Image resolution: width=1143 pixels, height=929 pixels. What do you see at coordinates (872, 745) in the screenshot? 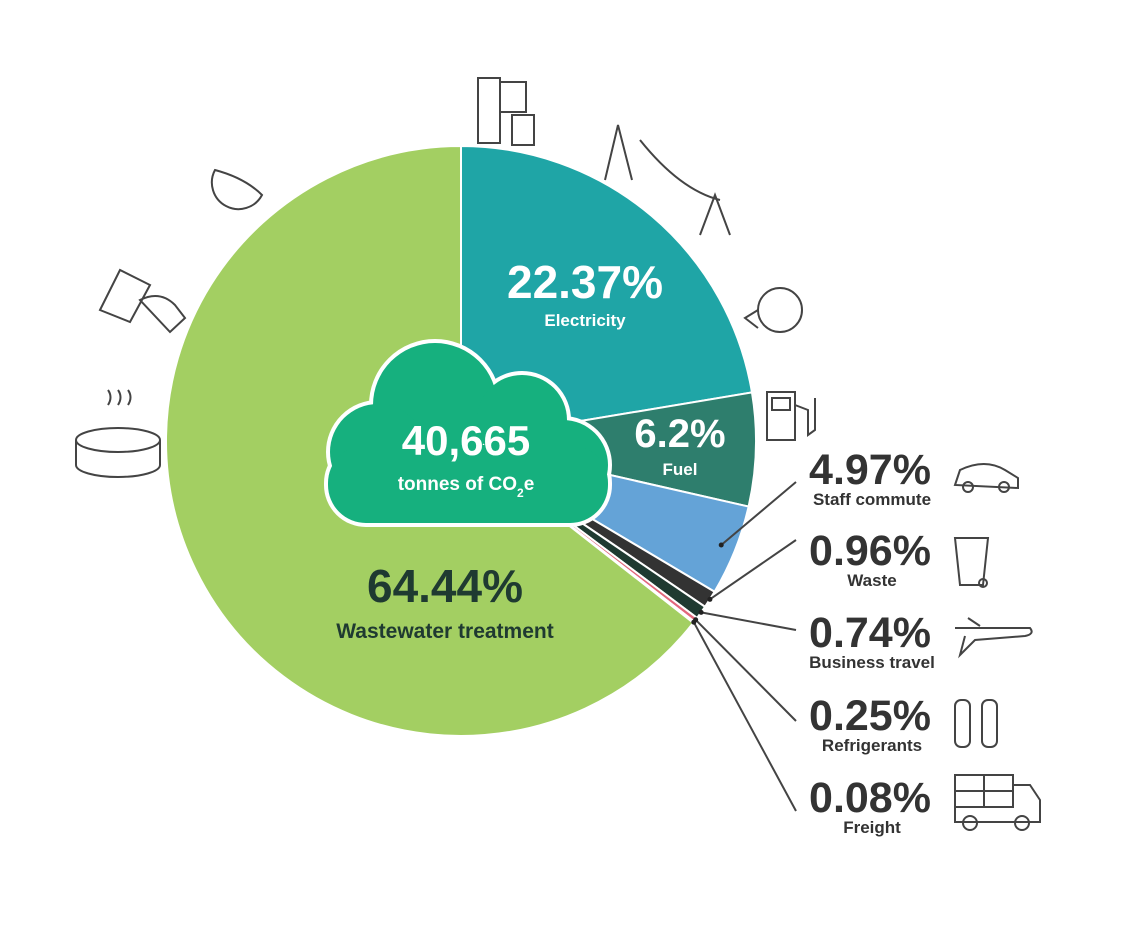
I see `category-label: Refrigerants` at bounding box center [872, 745].